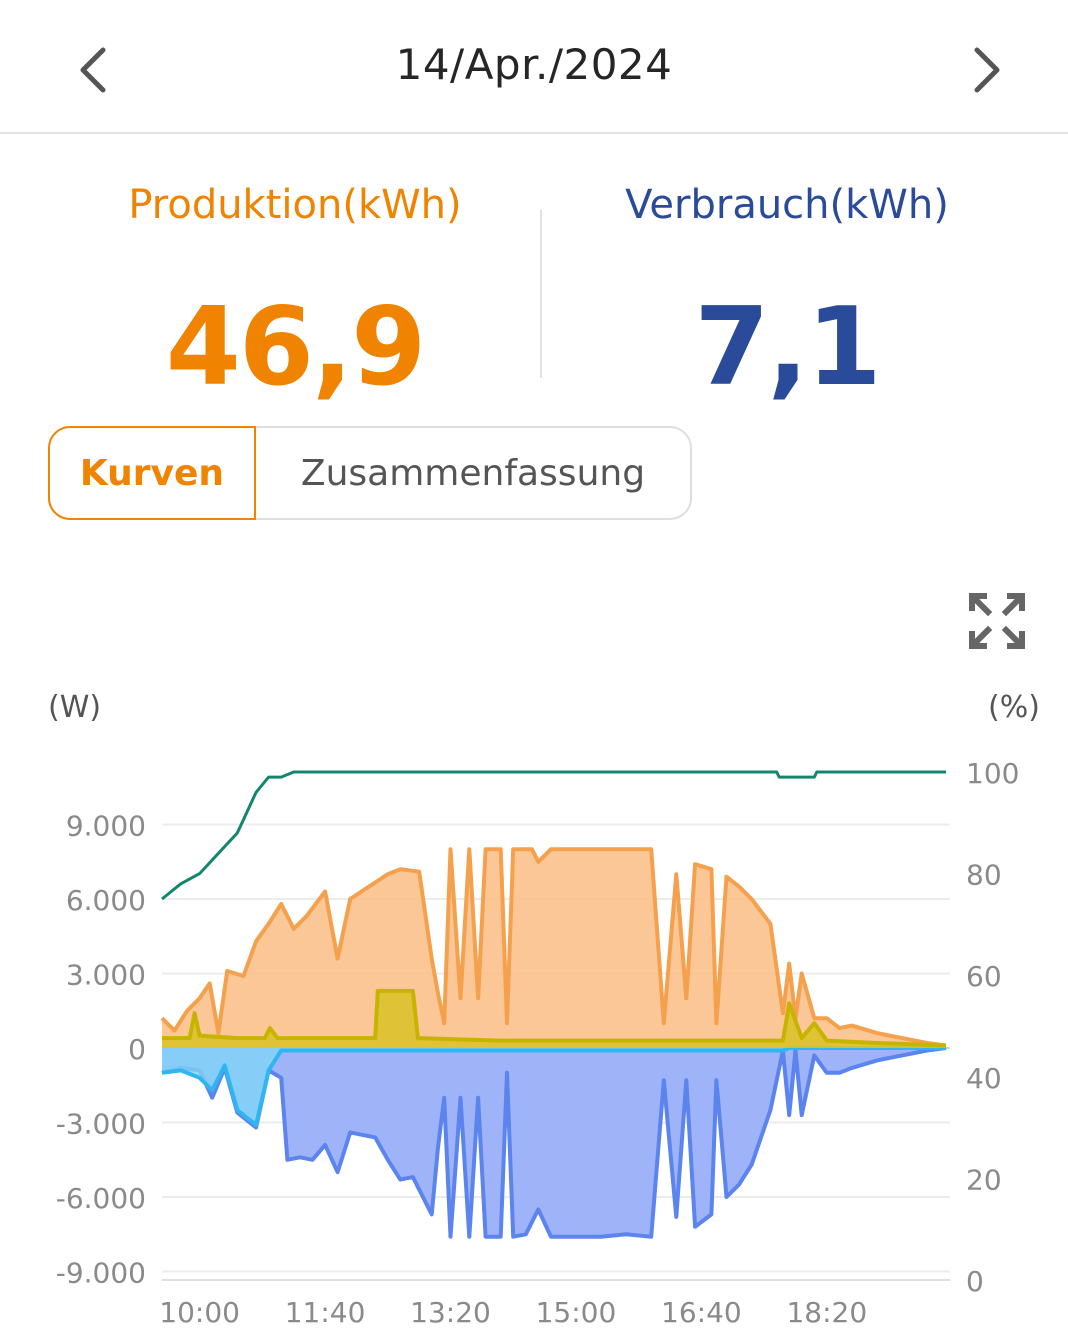  I want to click on left-axis-unit: (W), so click(75, 707).